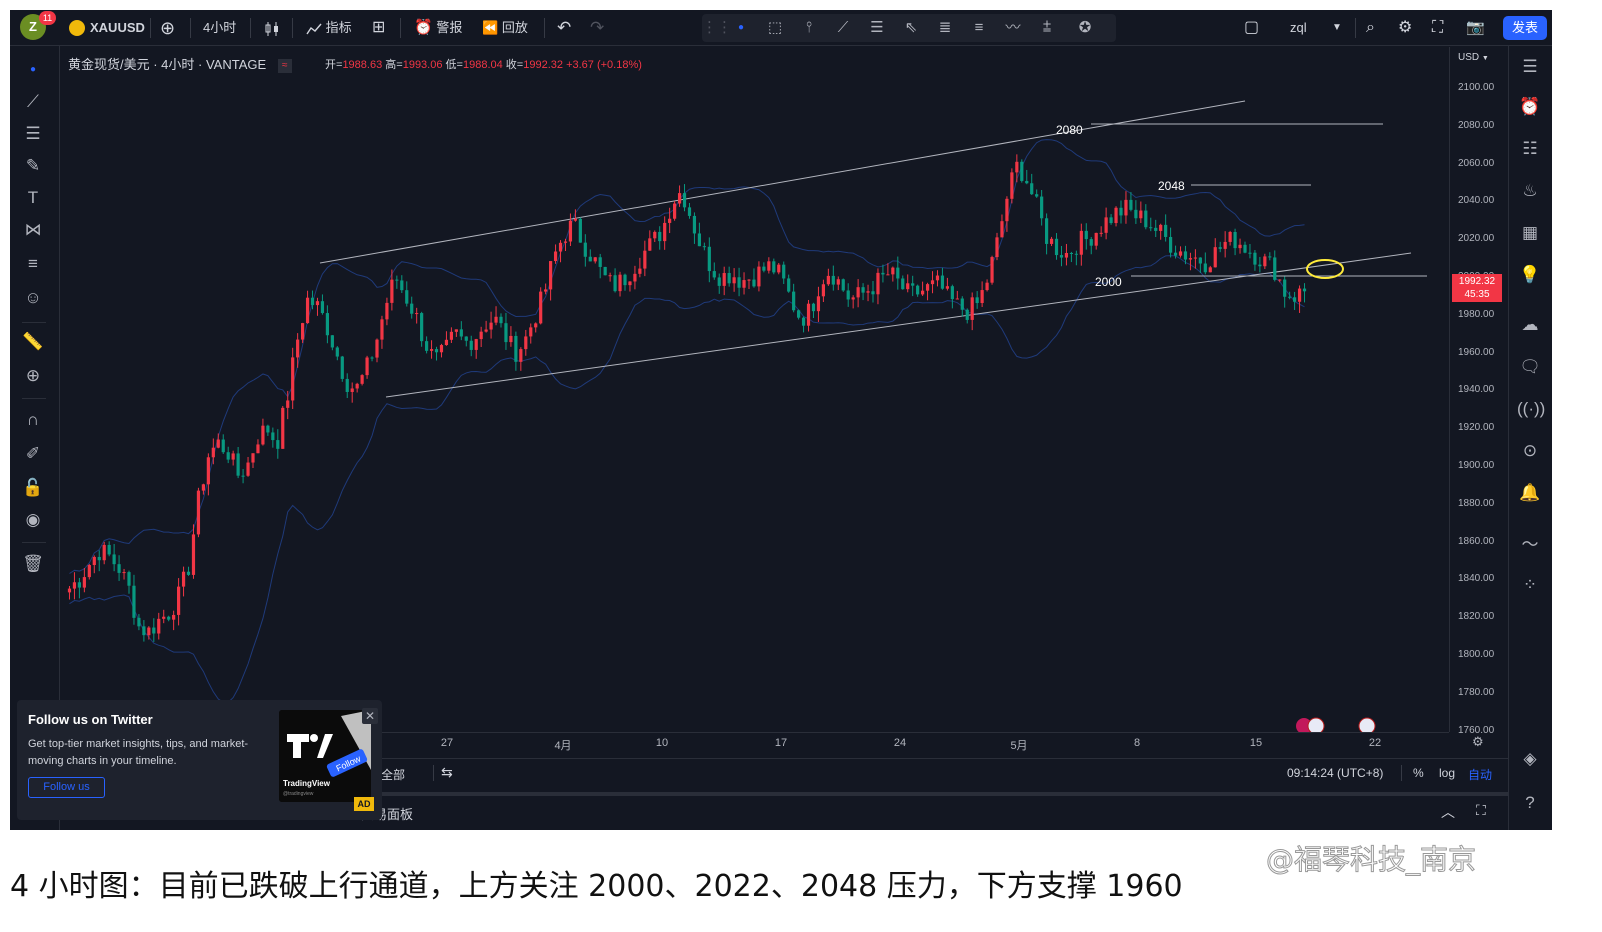 The image size is (1602, 932). Describe the element at coordinates (1530, 66) in the screenshot. I see `watchlist-icon: ☰` at that location.